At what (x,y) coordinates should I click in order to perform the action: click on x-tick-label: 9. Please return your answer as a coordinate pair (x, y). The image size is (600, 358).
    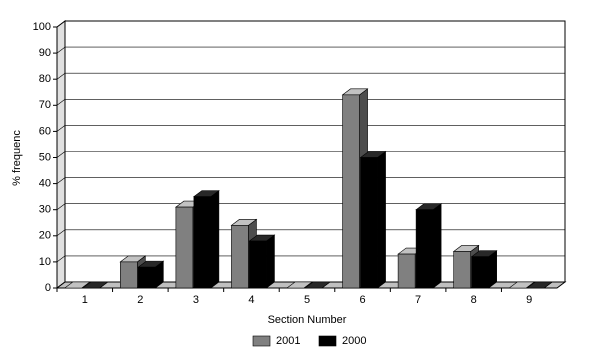
    Looking at the image, I should click on (529, 300).